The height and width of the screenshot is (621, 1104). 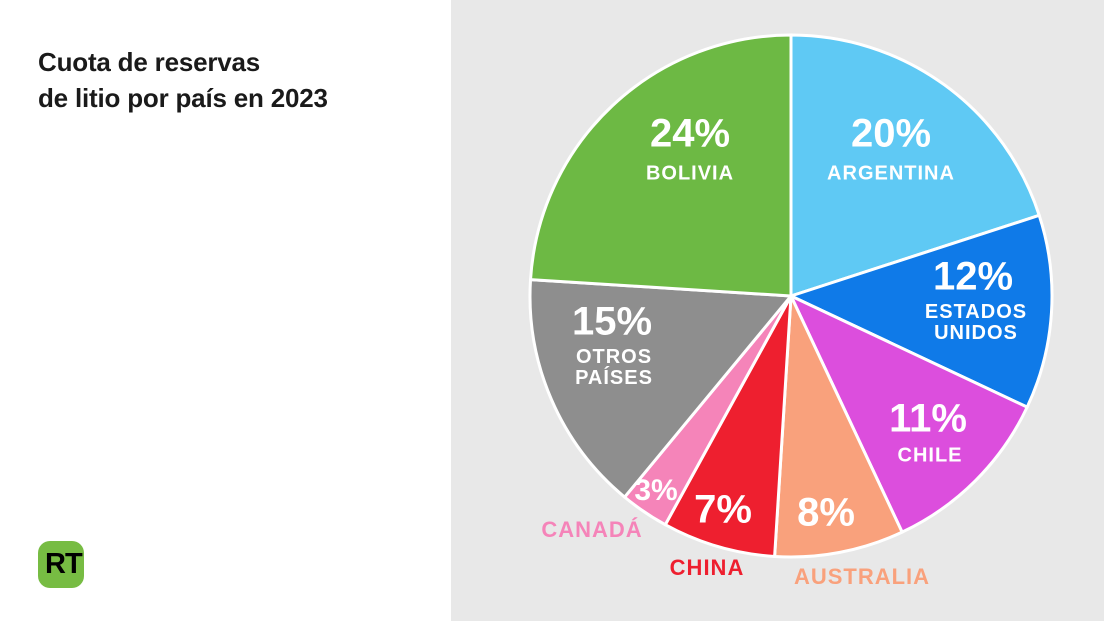 I want to click on label-estados-unidos-name: ESTADOS UNIDOS, so click(x=976, y=322).